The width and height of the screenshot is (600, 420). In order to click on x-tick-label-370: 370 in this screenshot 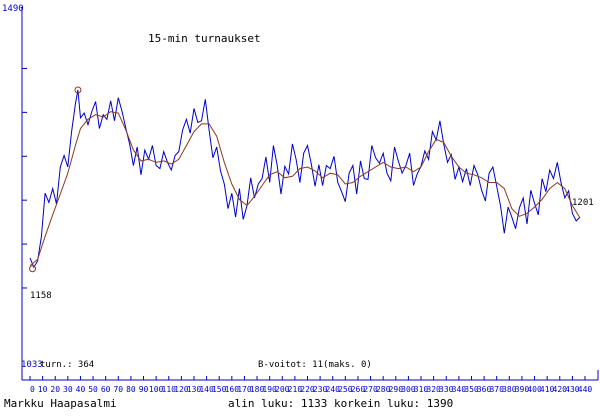, I will do `click(496, 389)`.